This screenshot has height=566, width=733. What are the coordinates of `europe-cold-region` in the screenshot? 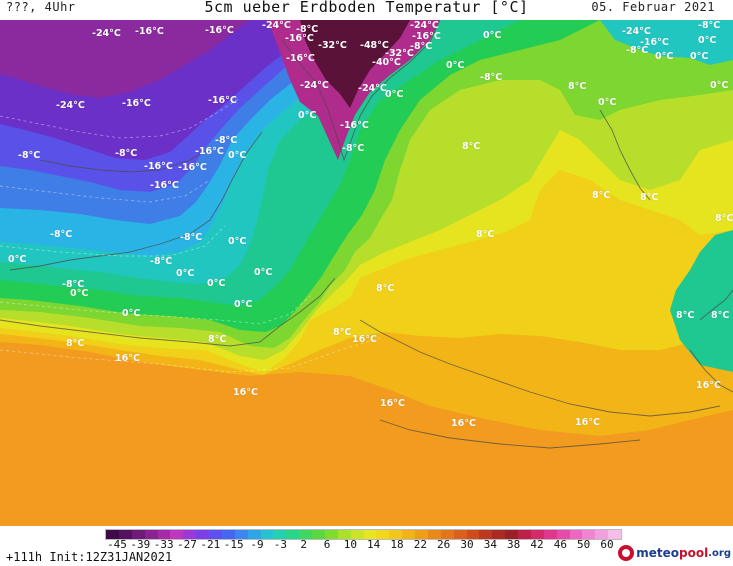 It's located at (666, 42).